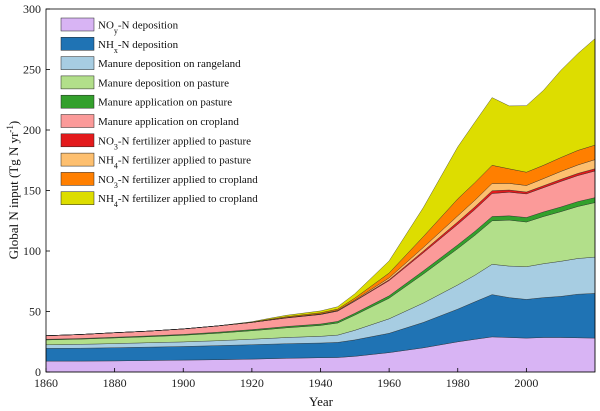 This screenshot has height=411, width=600. Describe the element at coordinates (526, 383) in the screenshot. I see `x-tick-label: 2000` at that location.